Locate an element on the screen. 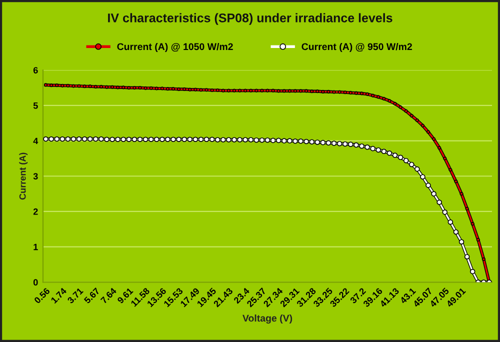 The height and width of the screenshot is (342, 500). y-axis-title: Current (A) is located at coordinates (23, 176).